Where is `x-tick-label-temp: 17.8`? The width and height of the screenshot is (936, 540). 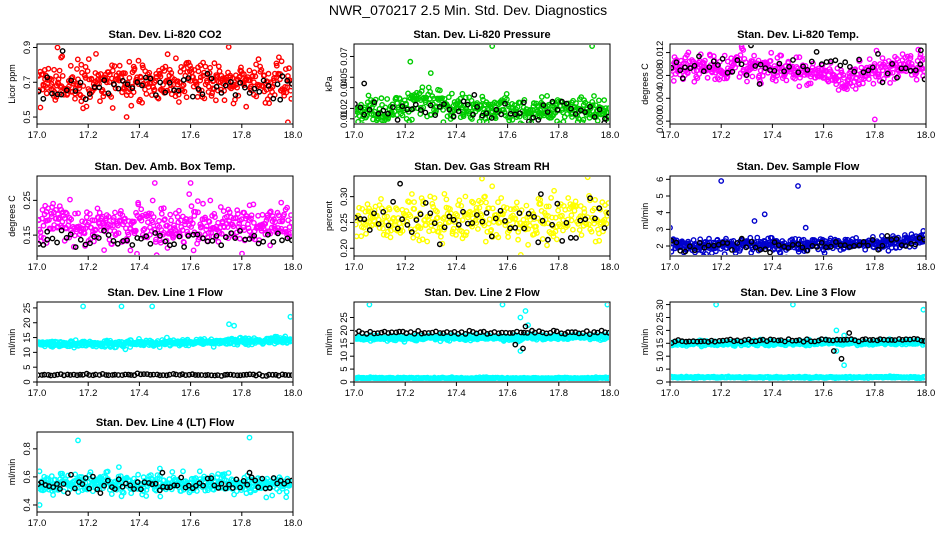 x-tick-label-temp: 17.8 is located at coordinates (875, 135).